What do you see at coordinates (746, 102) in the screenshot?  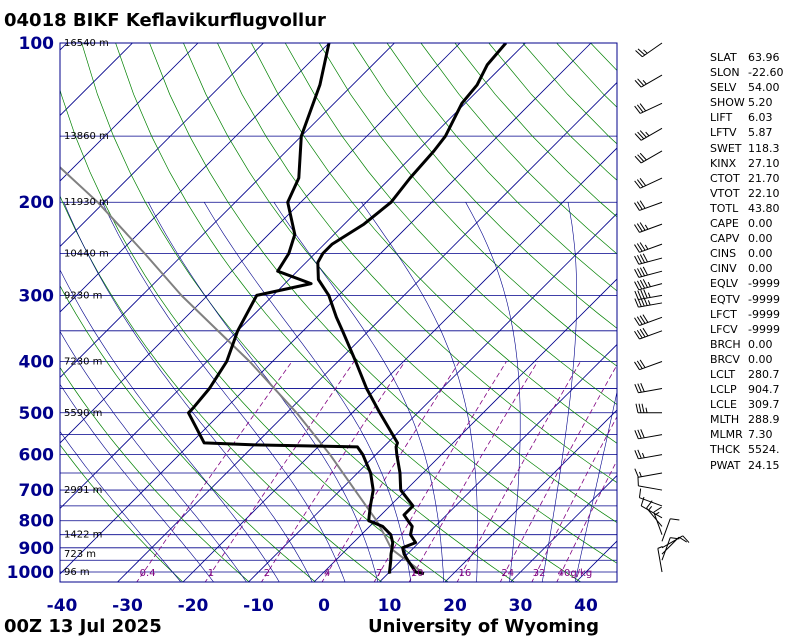 I see `index-row: SHOW 5.20` at bounding box center [746, 102].